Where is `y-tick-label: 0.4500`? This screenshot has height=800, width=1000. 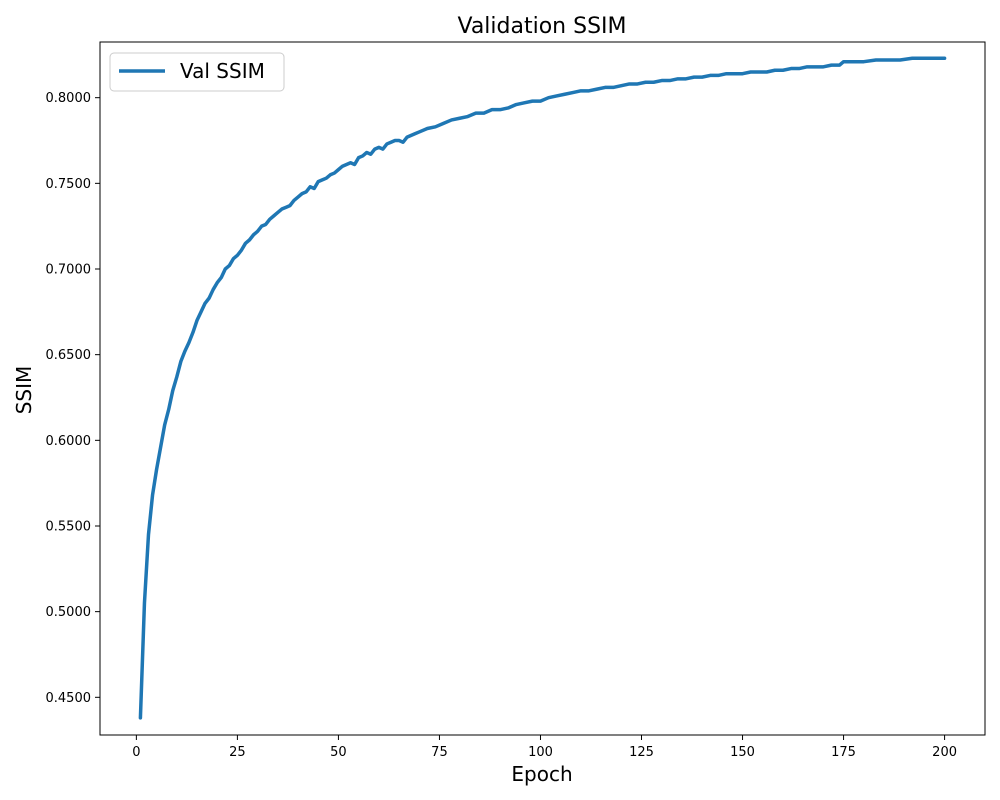 y-tick-label: 0.4500 is located at coordinates (69, 698).